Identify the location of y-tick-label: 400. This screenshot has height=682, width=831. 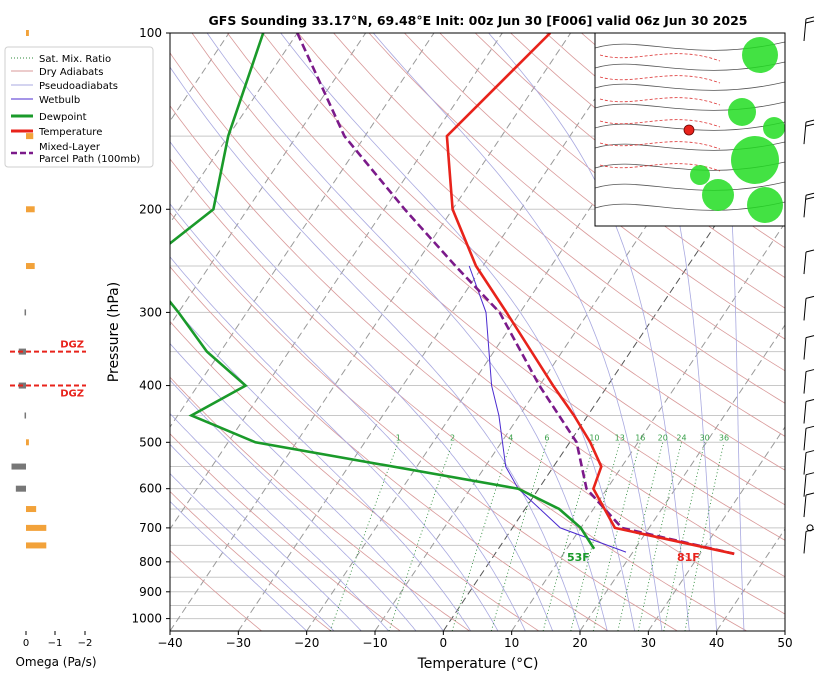
(150, 386).